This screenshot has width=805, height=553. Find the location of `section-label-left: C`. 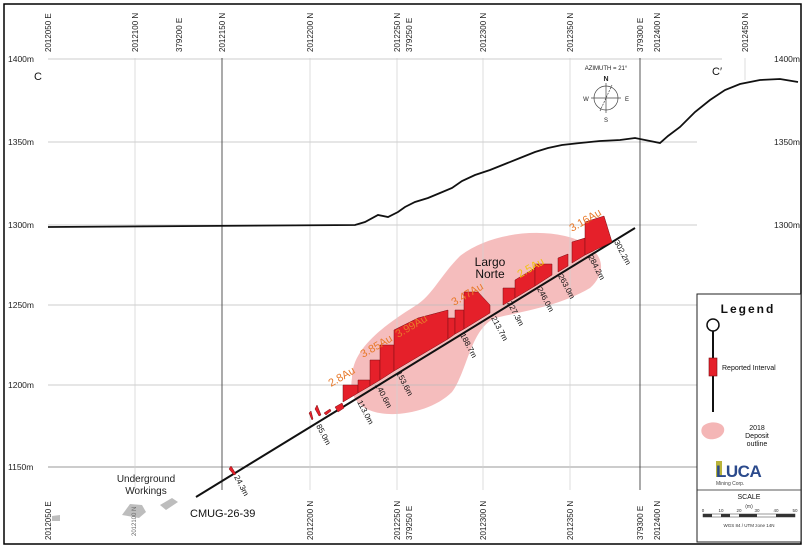

section-label-left: C is located at coordinates (38, 77).